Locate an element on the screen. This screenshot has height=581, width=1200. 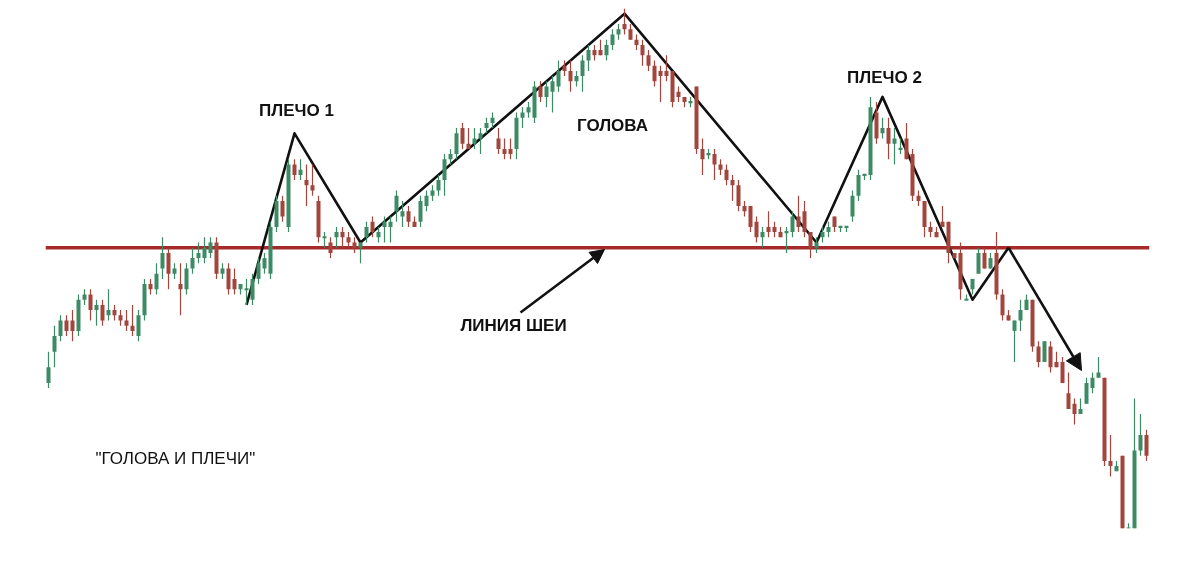
annotation: ГОЛОВА is located at coordinates (612, 125).